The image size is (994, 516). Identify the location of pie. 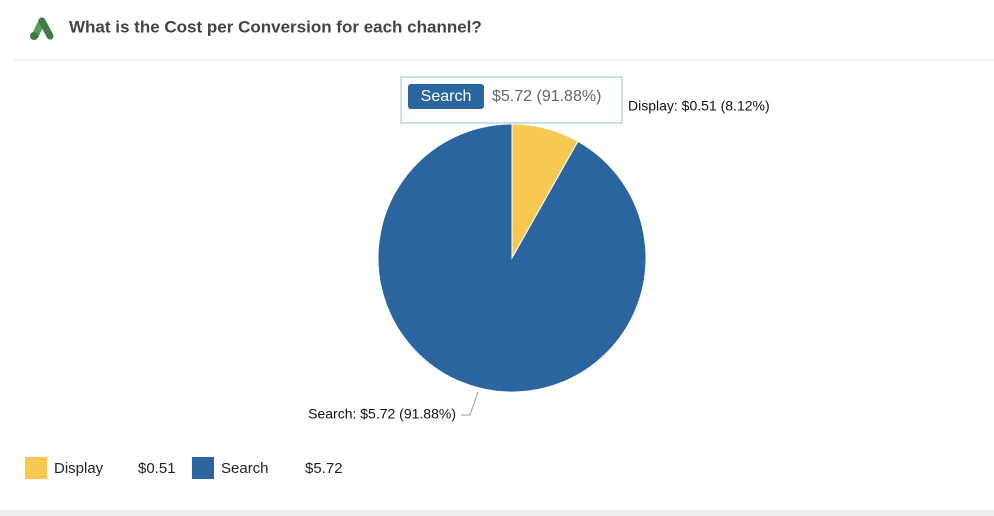
(512, 258).